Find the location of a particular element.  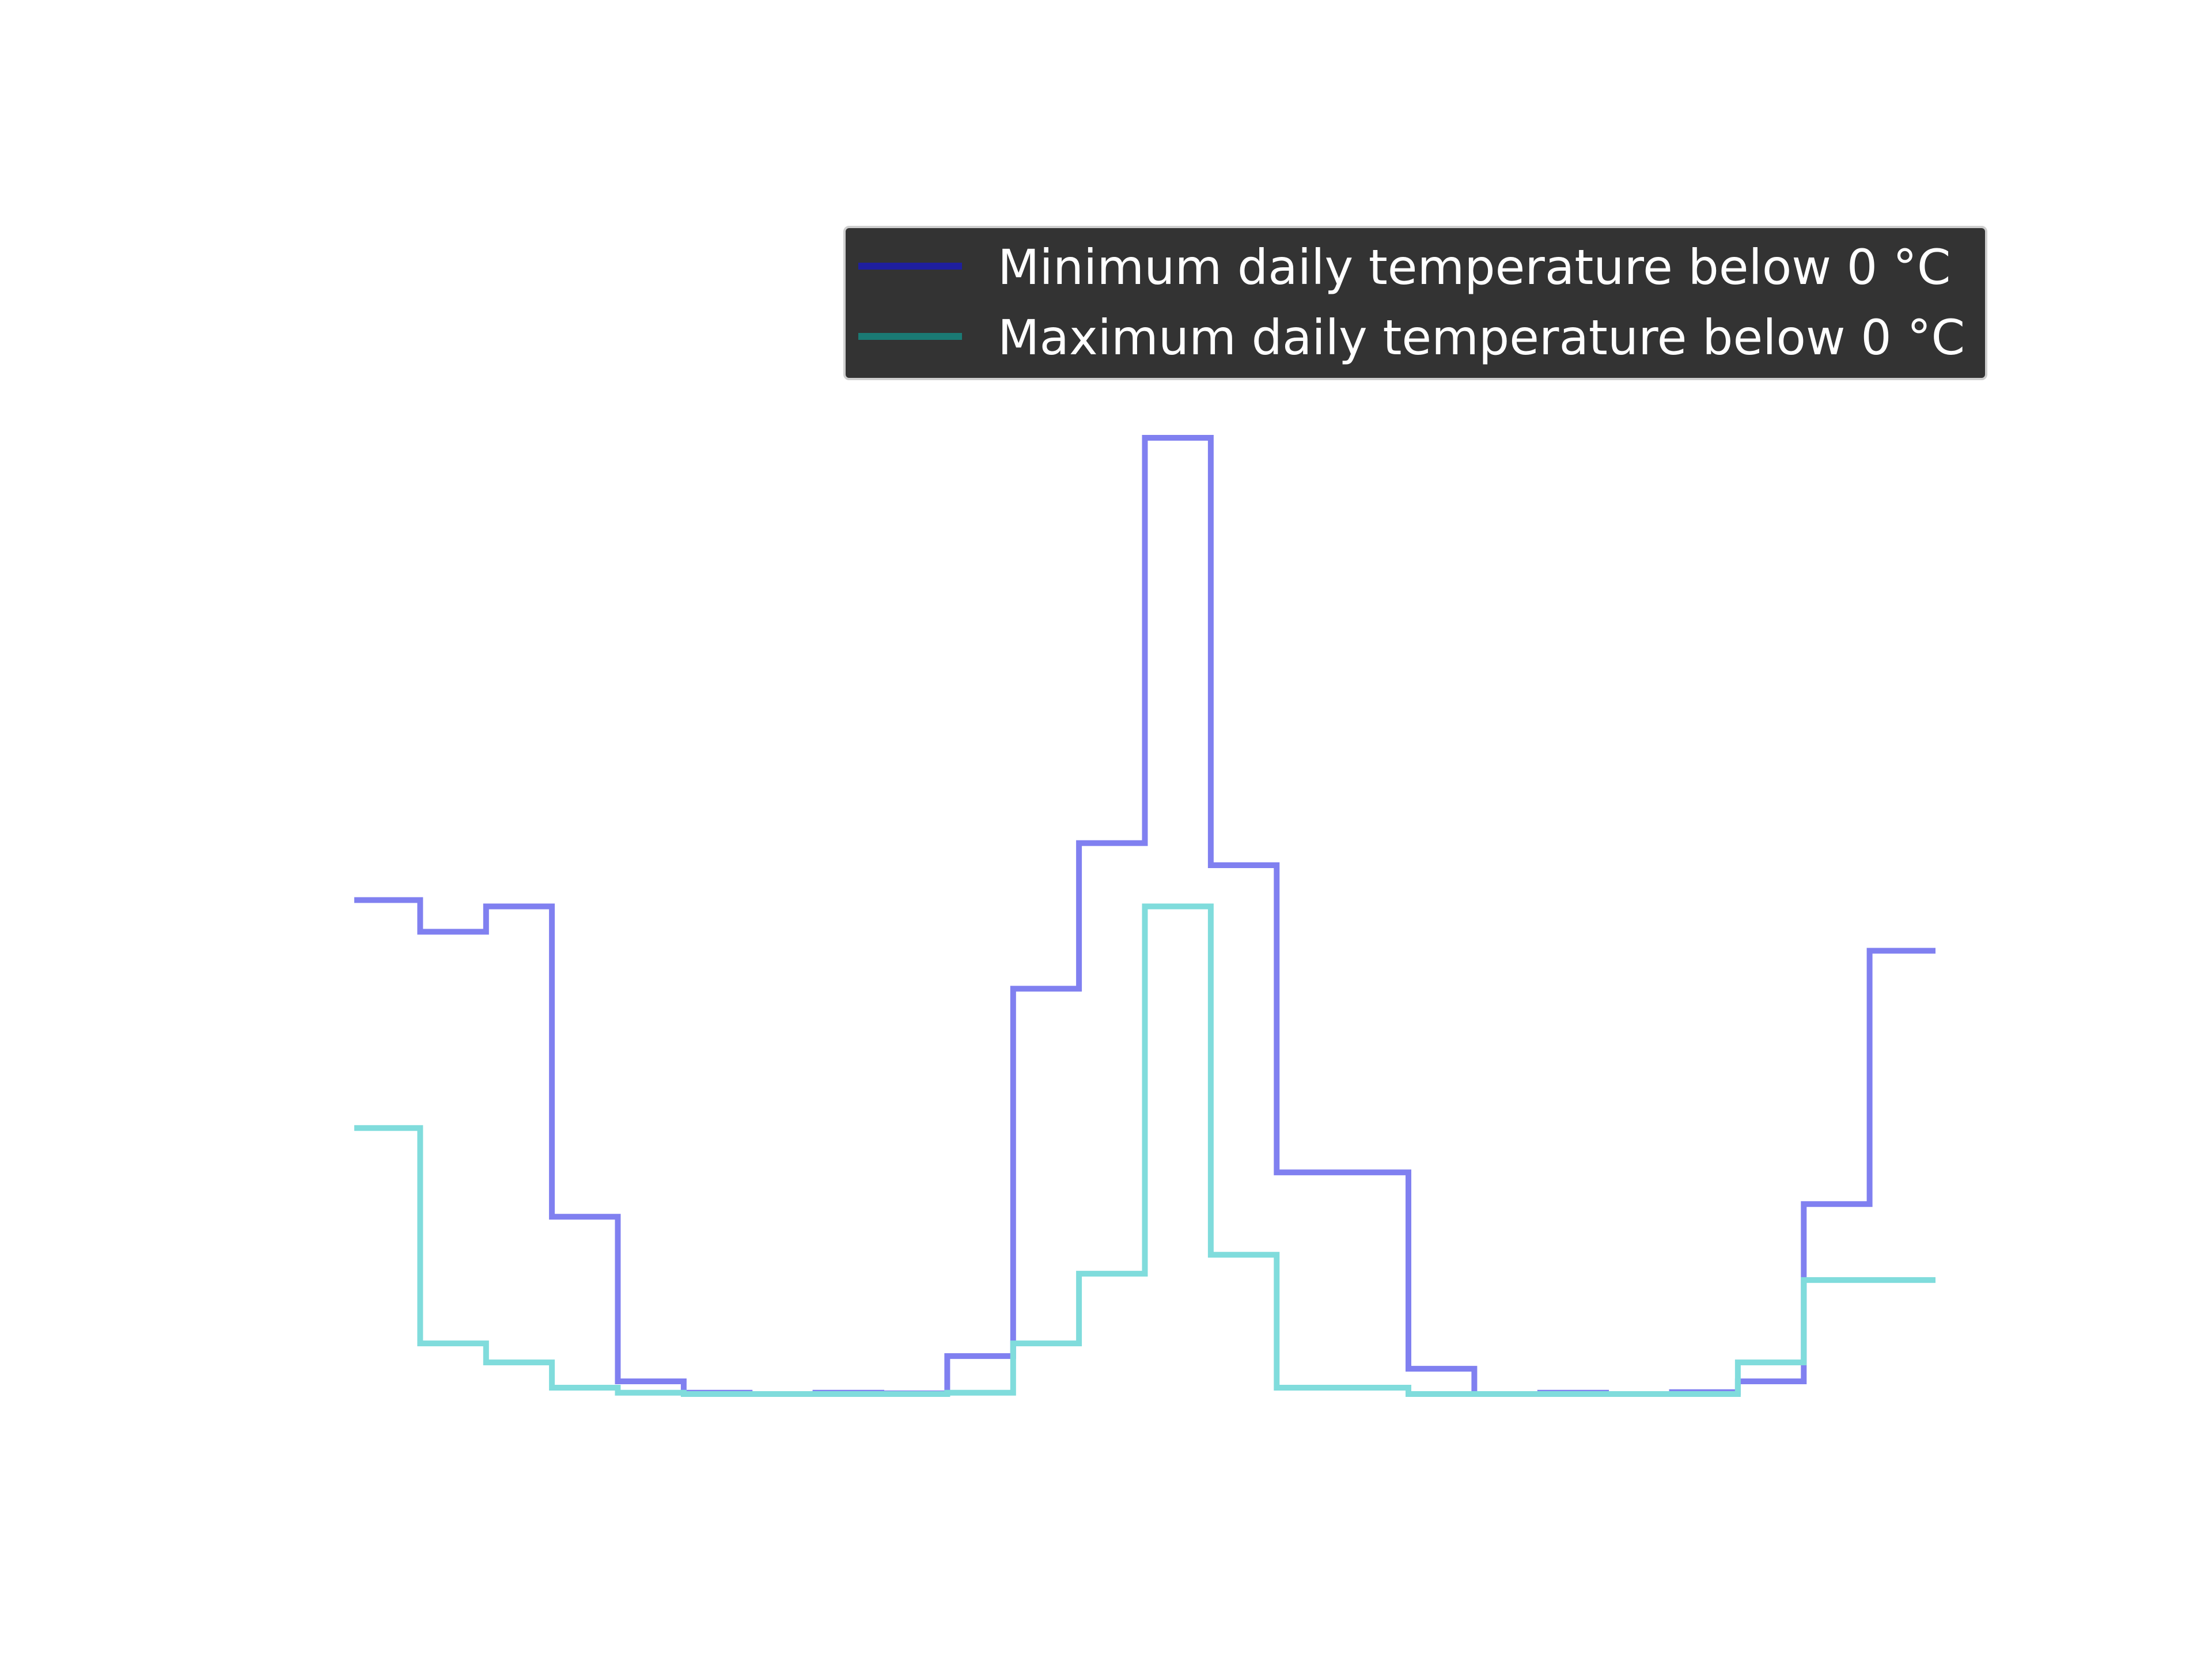

legend-swatch-maximum is located at coordinates (910, 336).